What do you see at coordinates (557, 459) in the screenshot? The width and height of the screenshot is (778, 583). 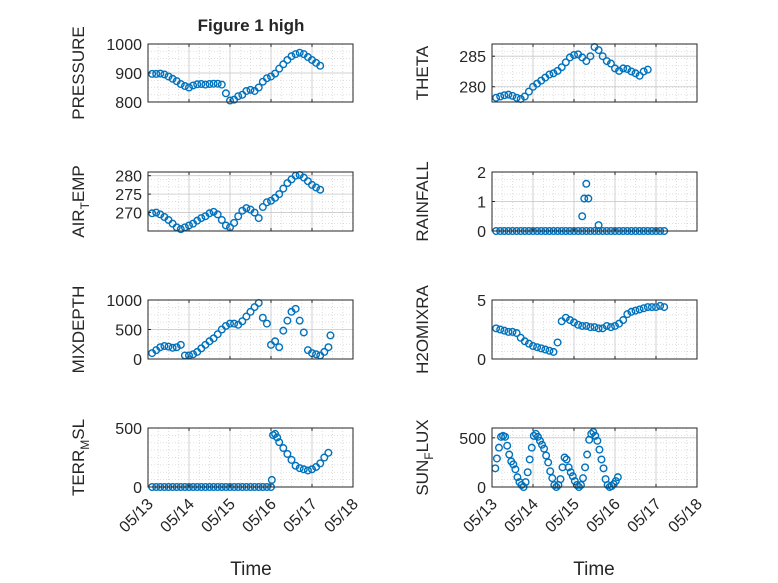 I see `markers-sun_flux` at bounding box center [557, 459].